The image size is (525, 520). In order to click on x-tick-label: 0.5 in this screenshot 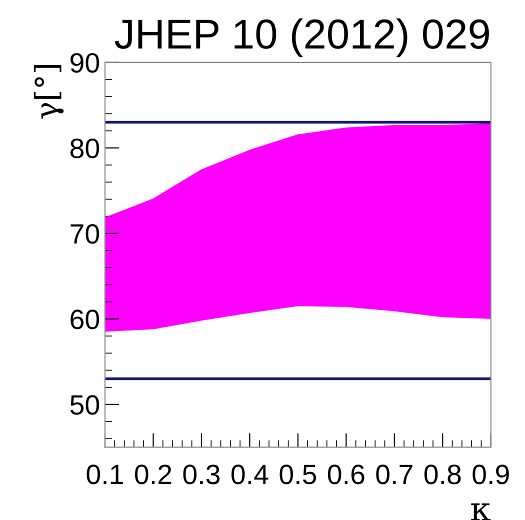, I will do `click(298, 474)`.